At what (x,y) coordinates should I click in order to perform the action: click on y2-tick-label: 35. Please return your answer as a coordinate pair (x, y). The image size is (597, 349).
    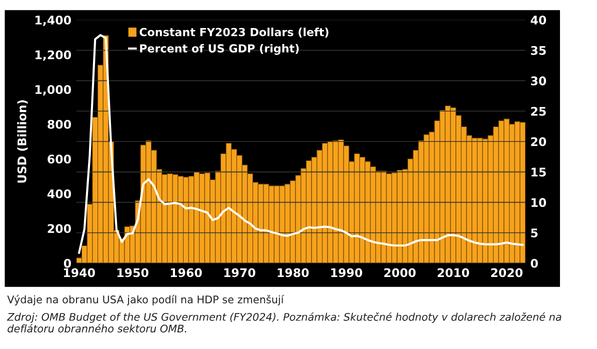
    Looking at the image, I should click on (538, 50).